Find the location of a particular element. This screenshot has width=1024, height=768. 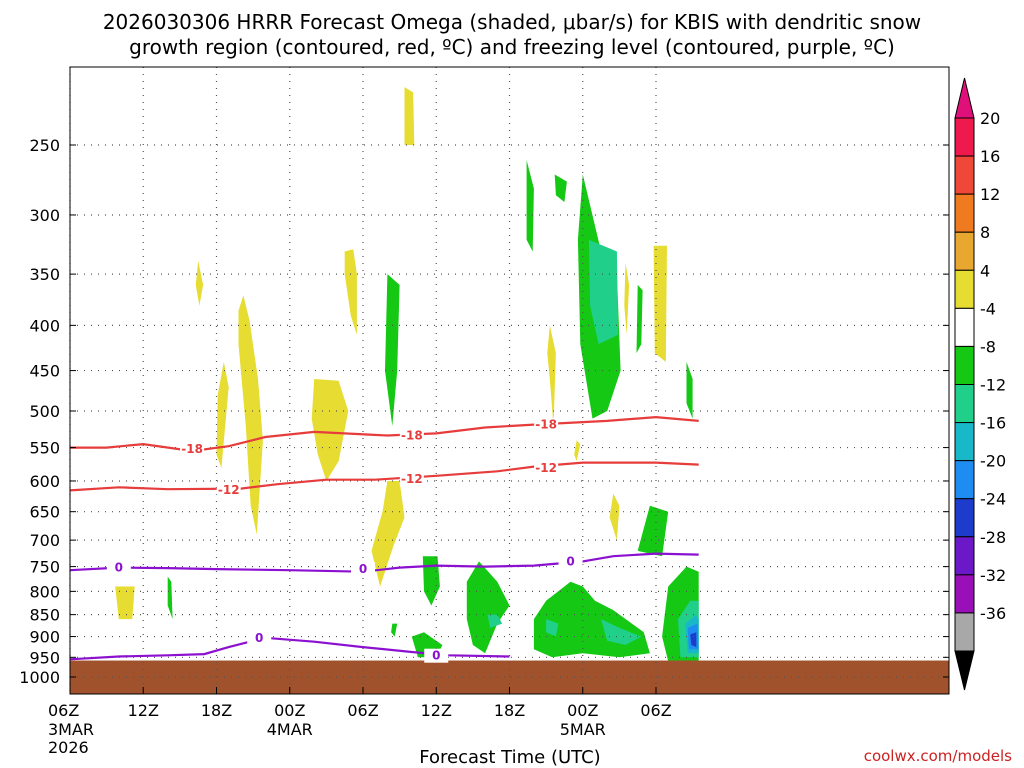

x-tick-label-7: 00Z is located at coordinates (582, 710).